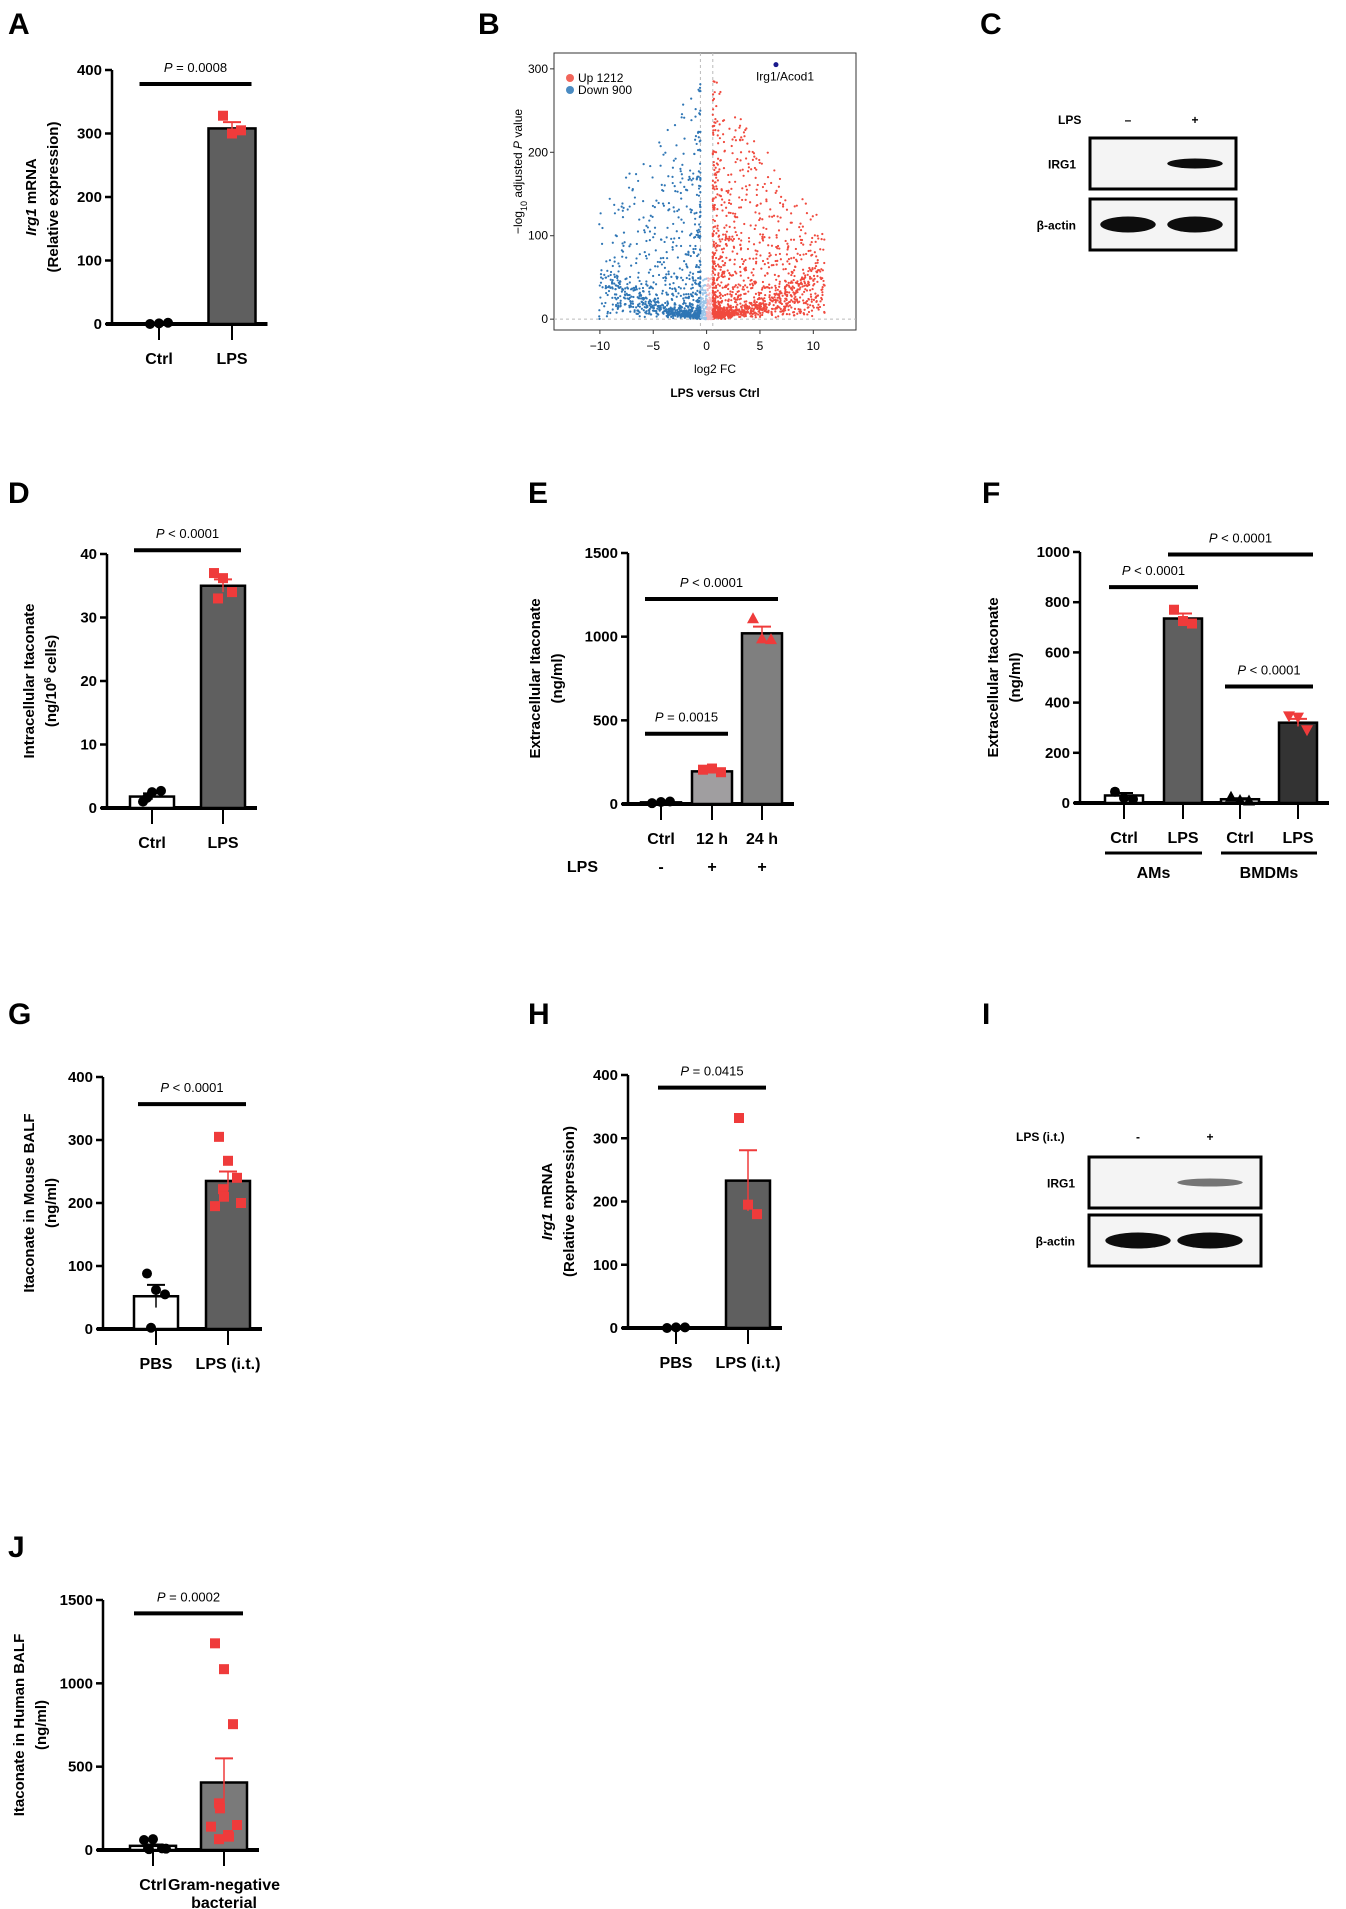 The width and height of the screenshot is (1346, 1909). I want to click on p-symbol: P, so click(684, 582).